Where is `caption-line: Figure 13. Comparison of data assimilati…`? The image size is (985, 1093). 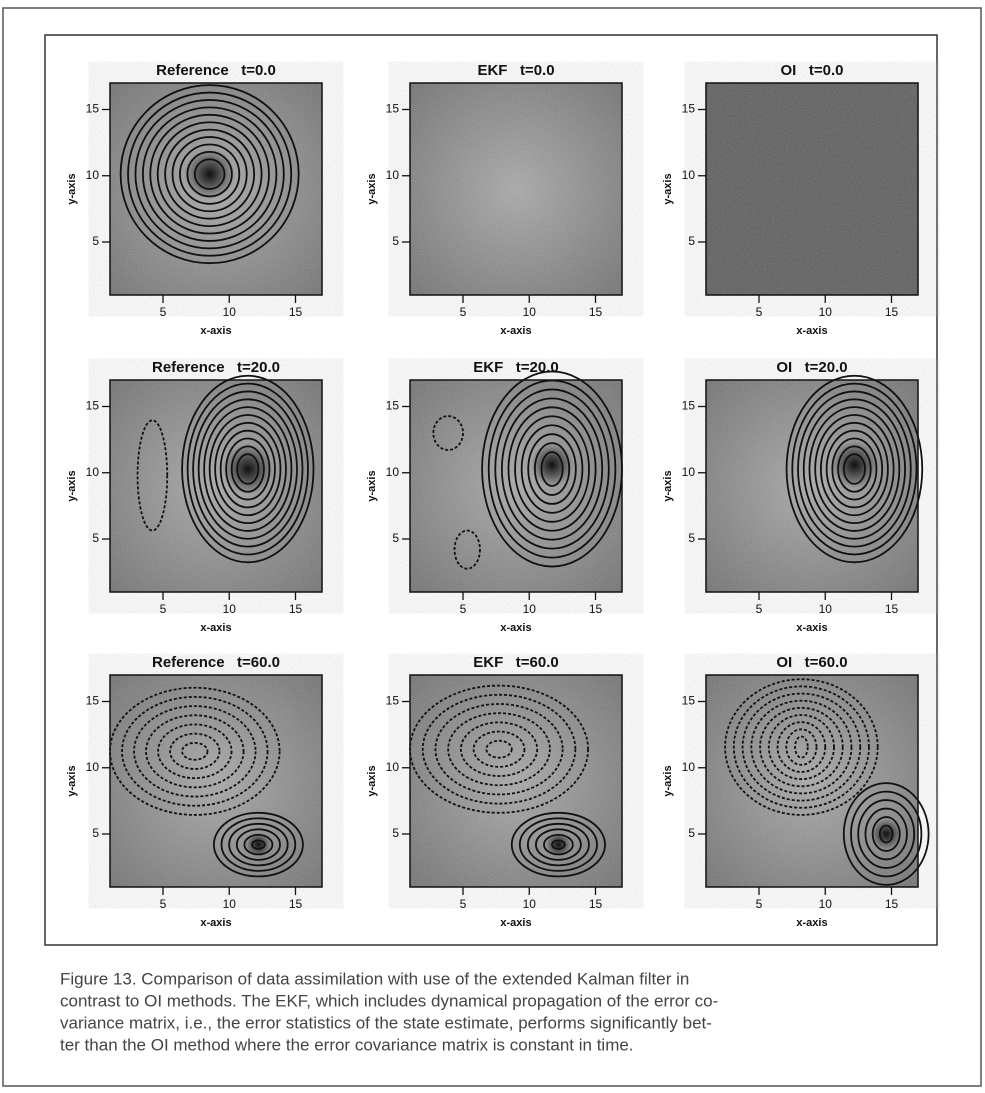 caption-line: Figure 13. Comparison of data assimilati… is located at coordinates (374, 978).